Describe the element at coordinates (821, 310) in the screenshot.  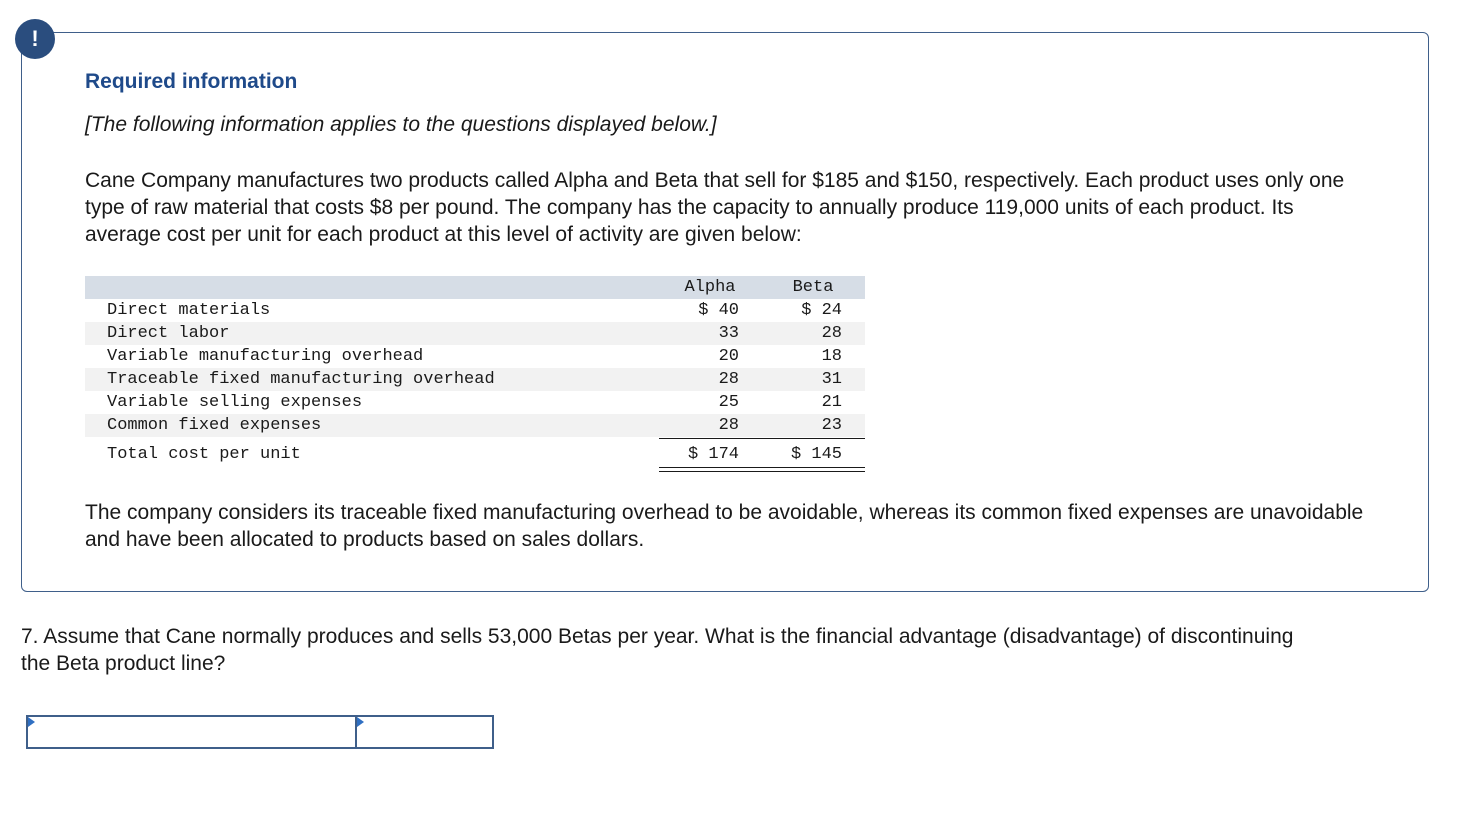
I see `beta-value: $ 24` at that location.